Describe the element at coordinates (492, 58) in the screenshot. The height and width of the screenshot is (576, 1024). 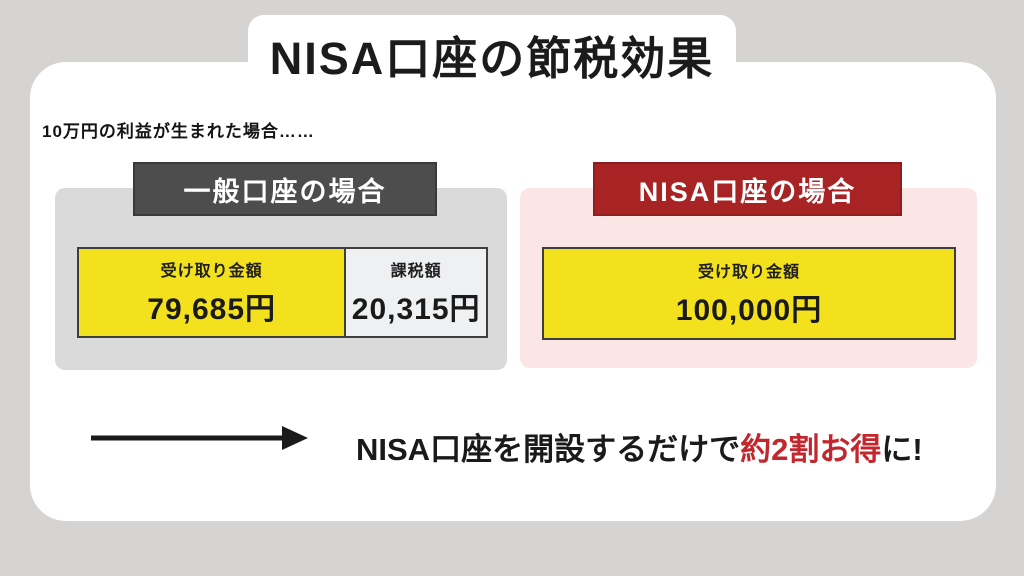
I see `page-title: NISA口座の節税効果` at that location.